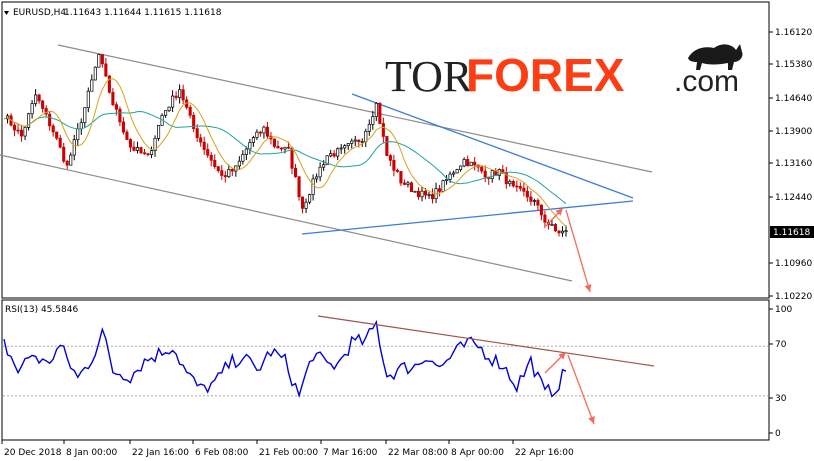 The height and width of the screenshot is (461, 814). What do you see at coordinates (715, 57) in the screenshot?
I see `bull-icon` at bounding box center [715, 57].